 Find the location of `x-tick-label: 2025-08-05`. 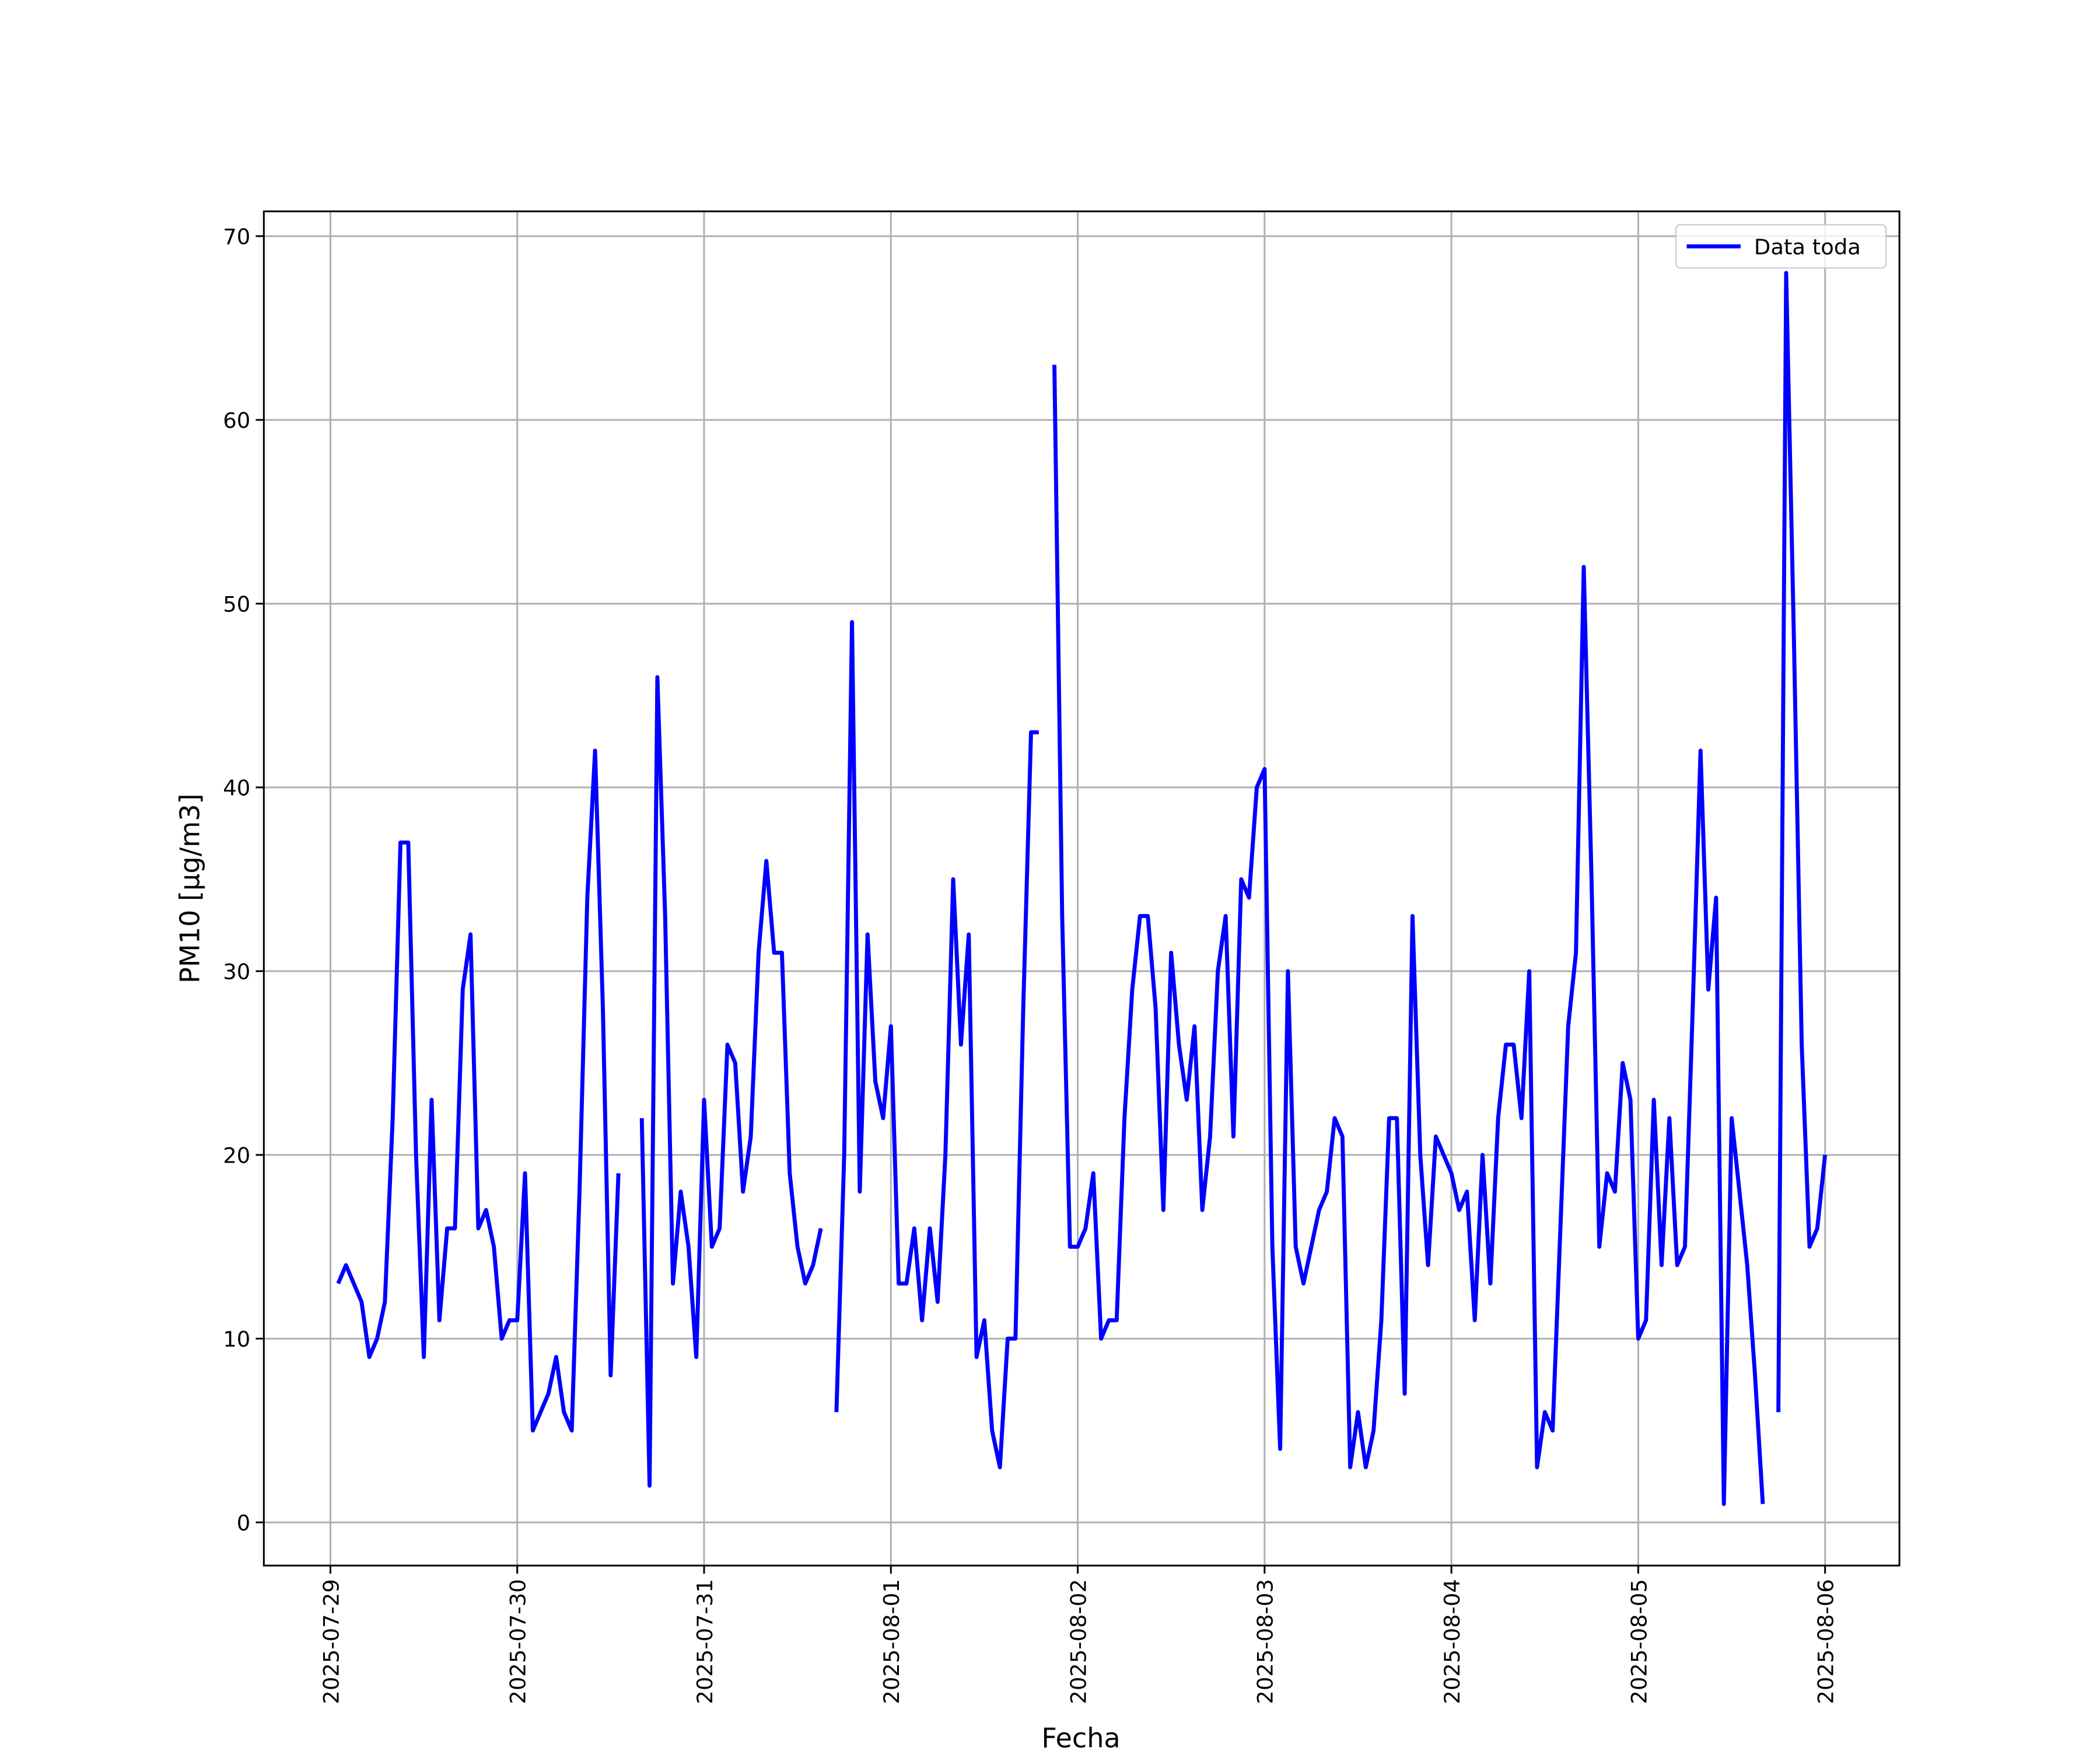

x-tick-label: 2025-08-05 is located at coordinates (1638, 1641).